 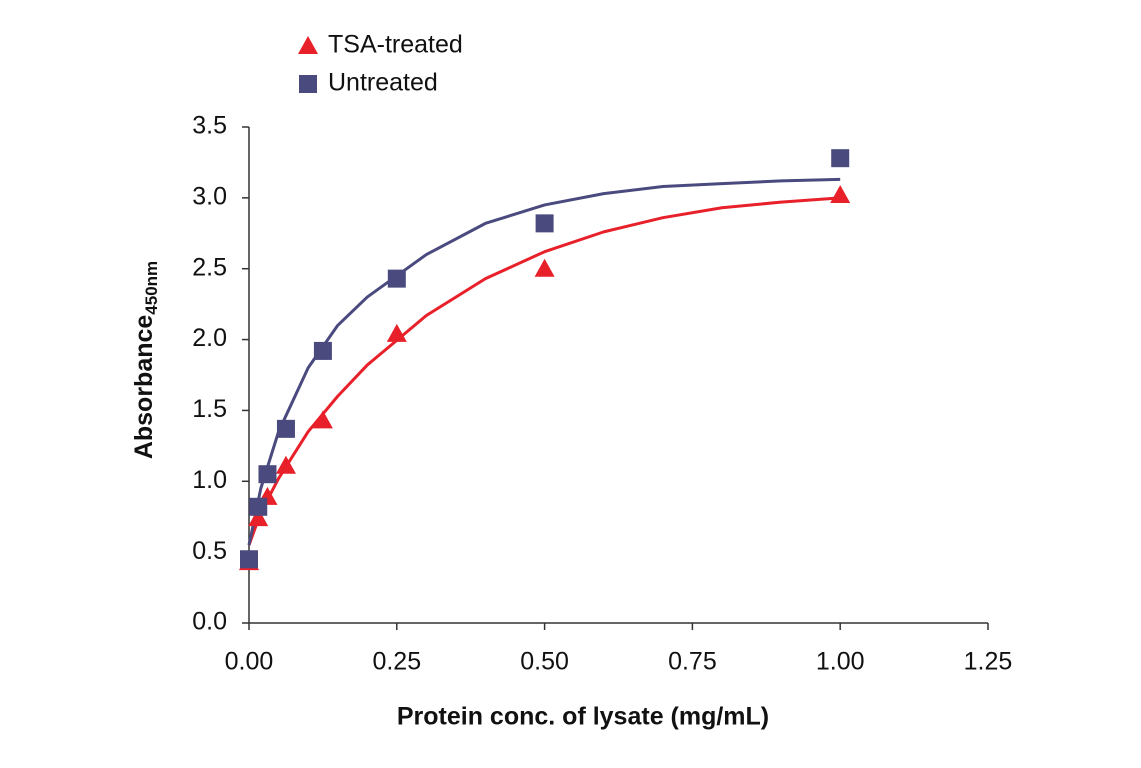 What do you see at coordinates (583, 717) in the screenshot?
I see `x-axis-label: Protein conc. of lysate (mg/mL)` at bounding box center [583, 717].